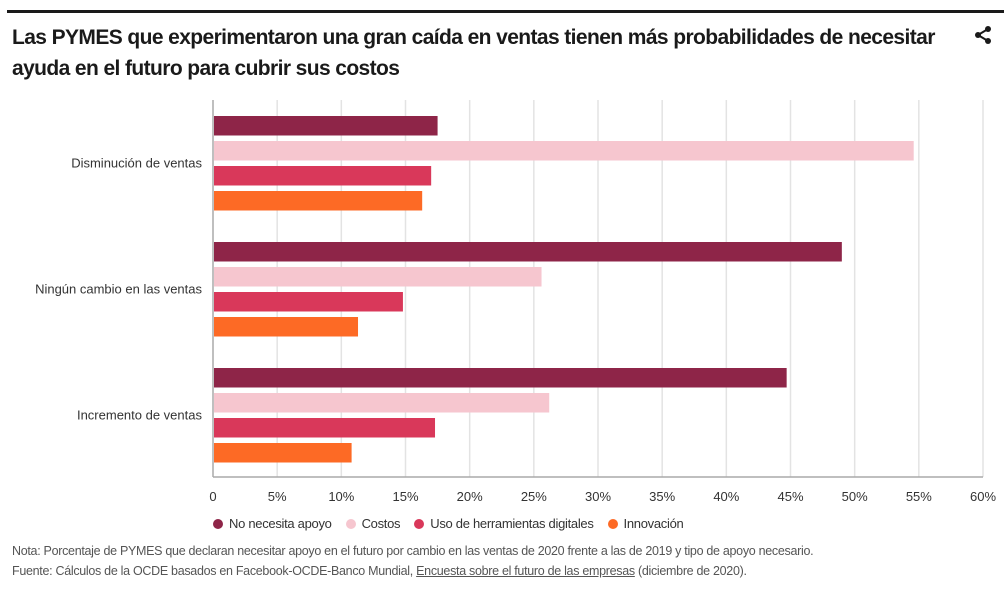  I want to click on x-tick-label: 45%, so click(790, 496).